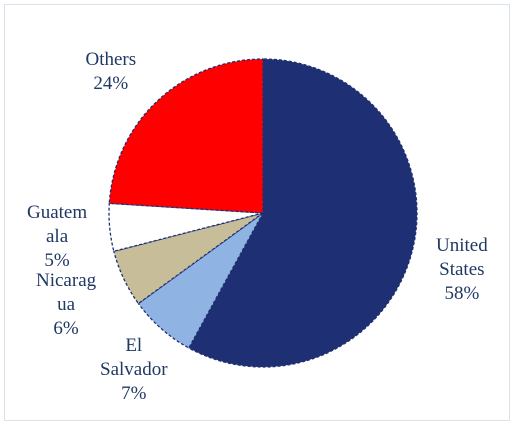  I want to click on slice-name-line: Others, so click(111, 59).